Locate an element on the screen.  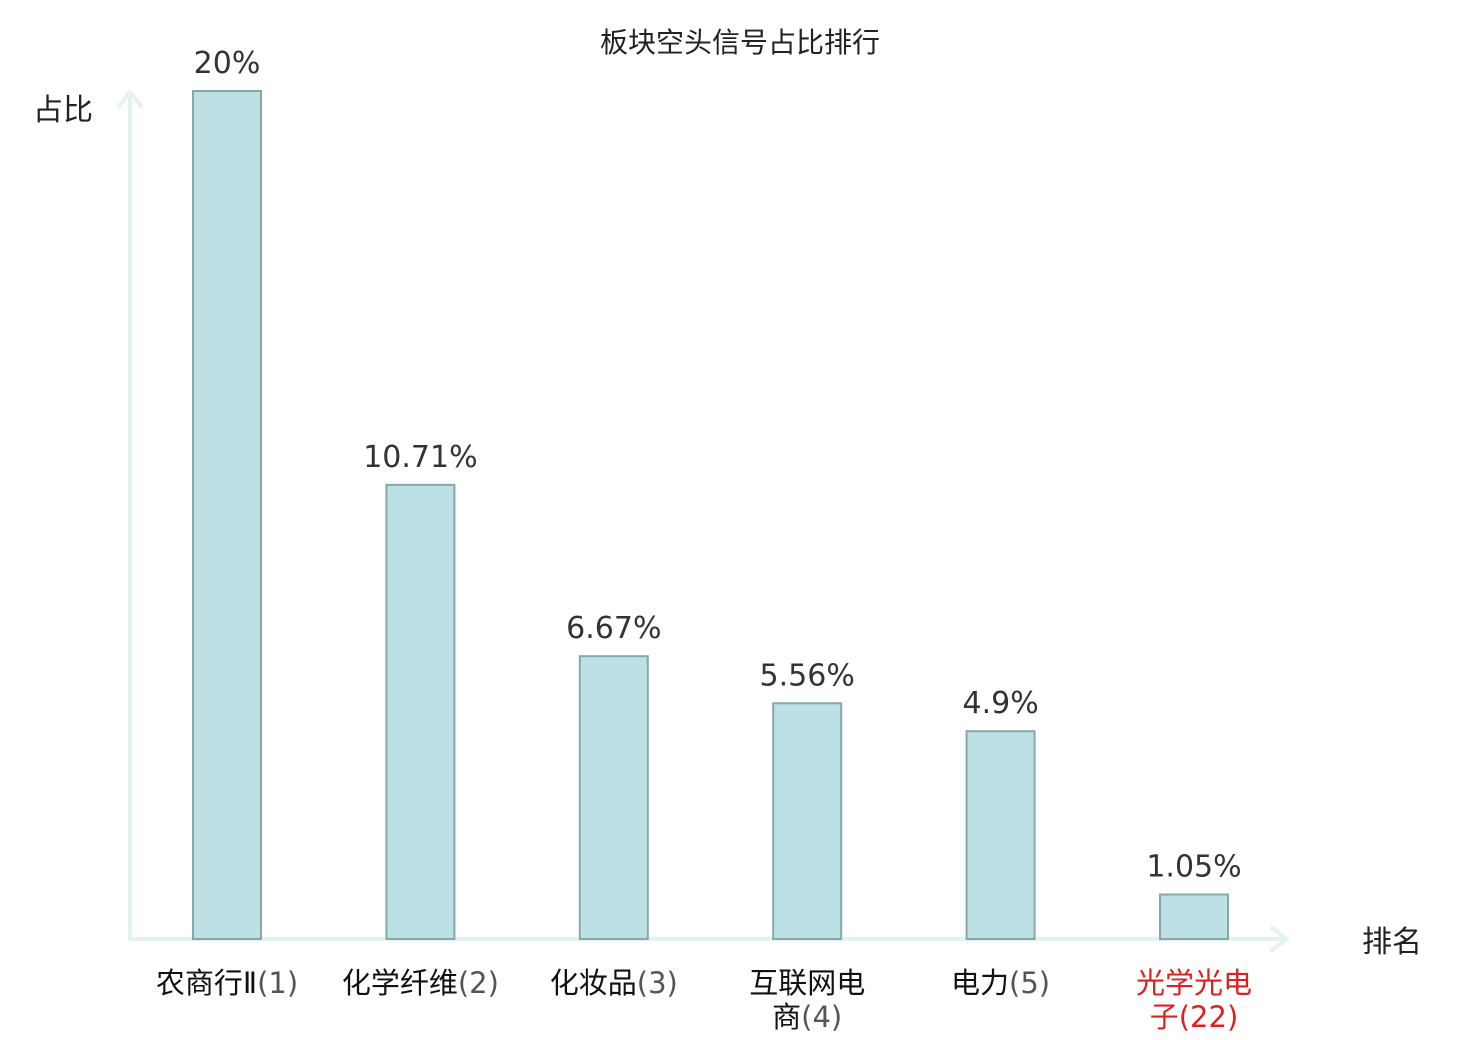
category-label-2: 化学纤维(2) is located at coordinates (420, 983).